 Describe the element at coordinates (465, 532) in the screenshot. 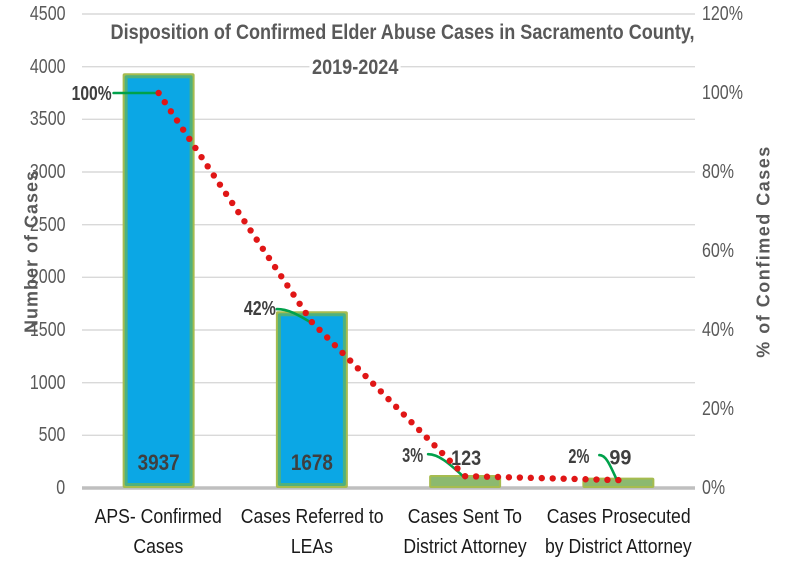

I see `category-label-2: Cases Sent To District Attorney` at that location.